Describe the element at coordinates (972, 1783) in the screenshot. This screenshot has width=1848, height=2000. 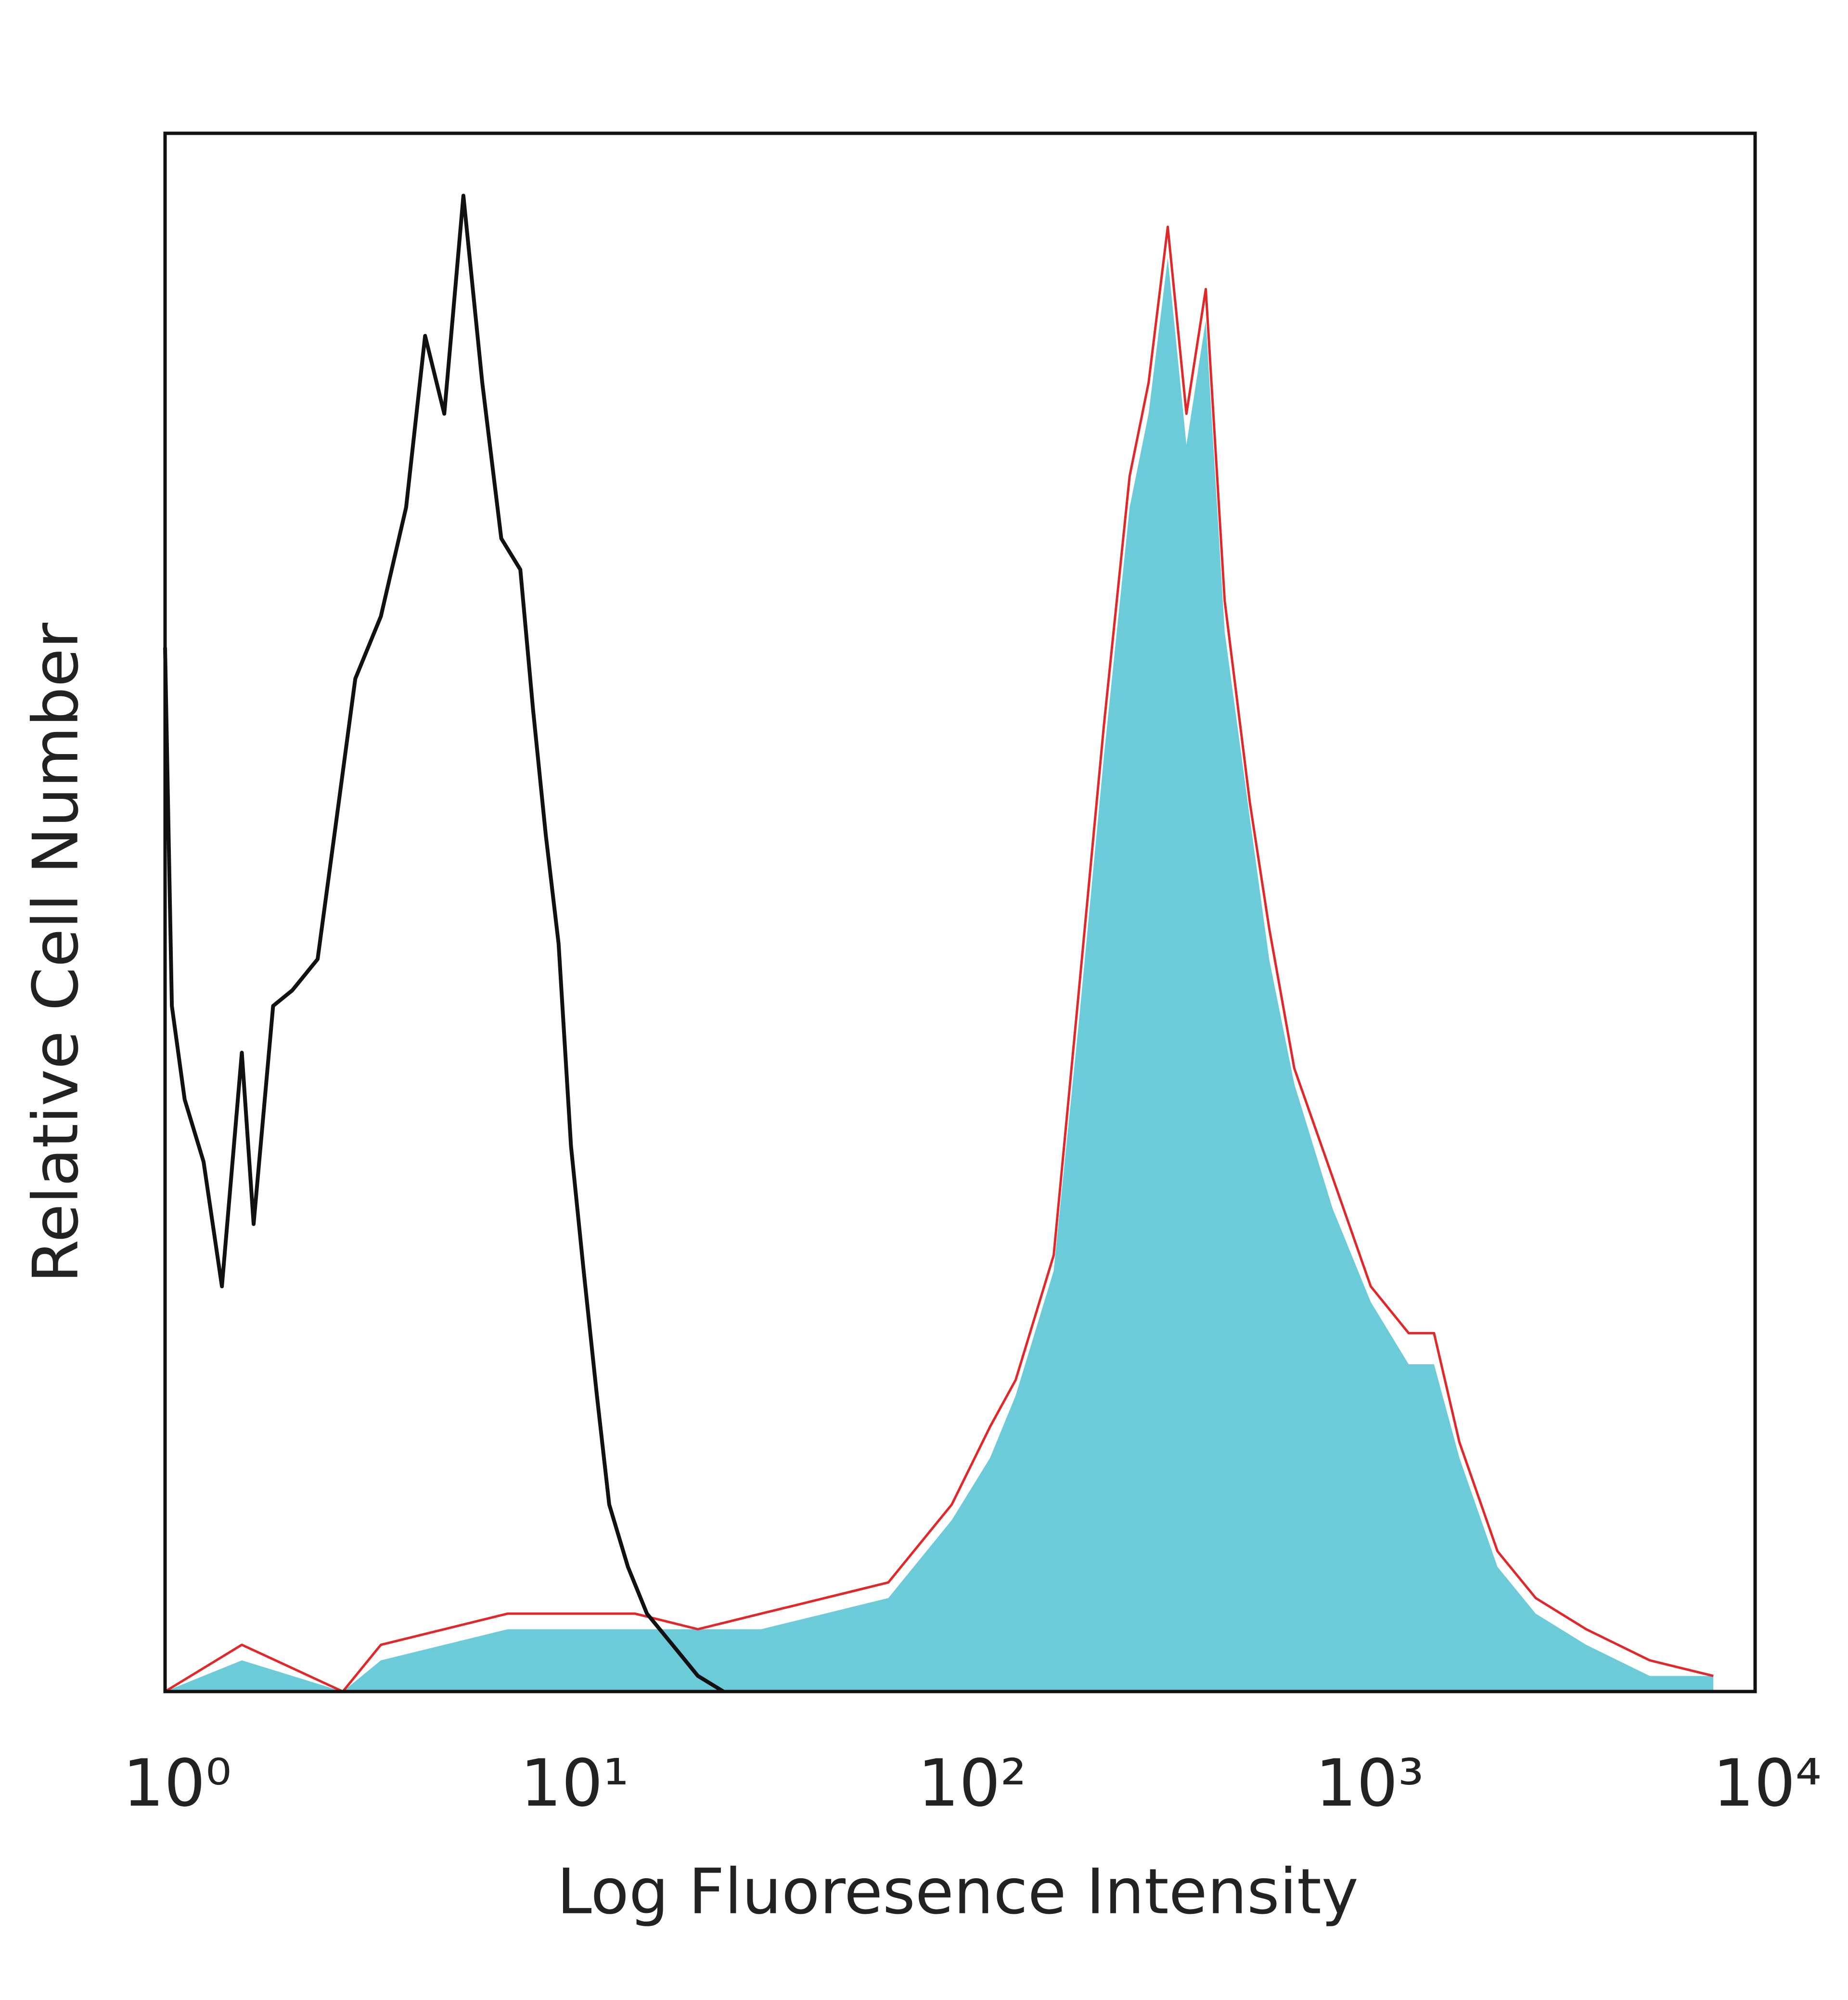
I see `x-tick-label: 10²` at that location.